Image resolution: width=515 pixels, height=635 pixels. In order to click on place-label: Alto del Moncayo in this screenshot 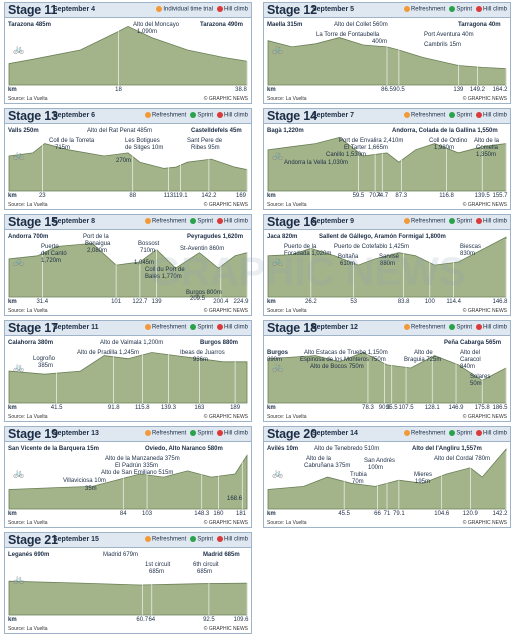, I will do `click(156, 25)`.